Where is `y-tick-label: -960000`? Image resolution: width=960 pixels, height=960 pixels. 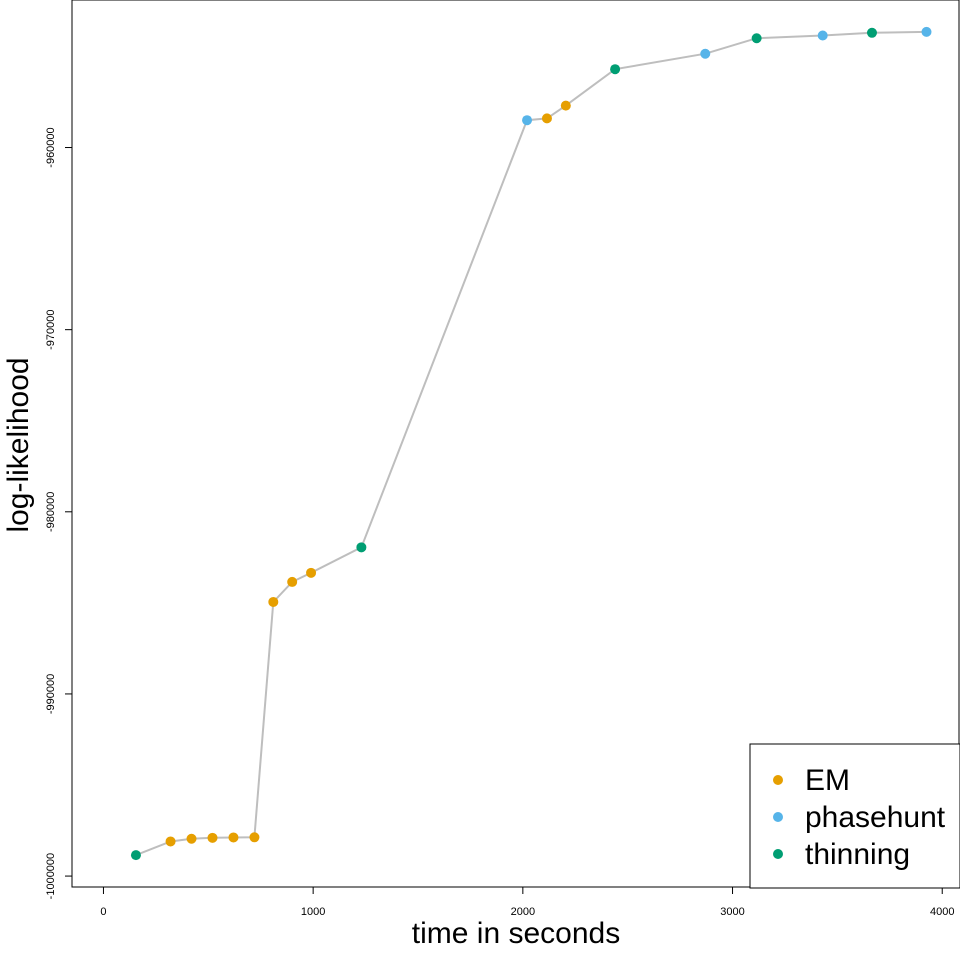
y-tick-label: -960000 is located at coordinates (51, 147).